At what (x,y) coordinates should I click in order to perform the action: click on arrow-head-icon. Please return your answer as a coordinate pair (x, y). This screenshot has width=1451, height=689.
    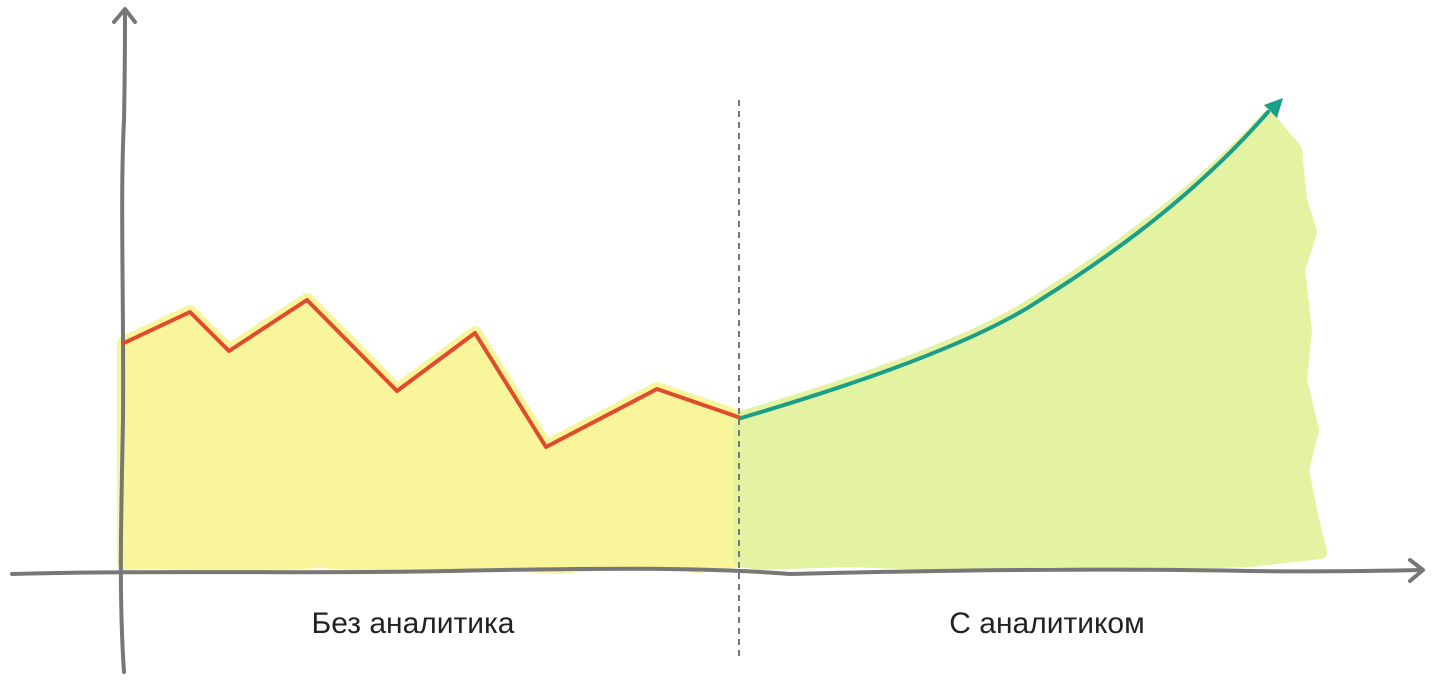
    Looking at the image, I should click on (1273, 108).